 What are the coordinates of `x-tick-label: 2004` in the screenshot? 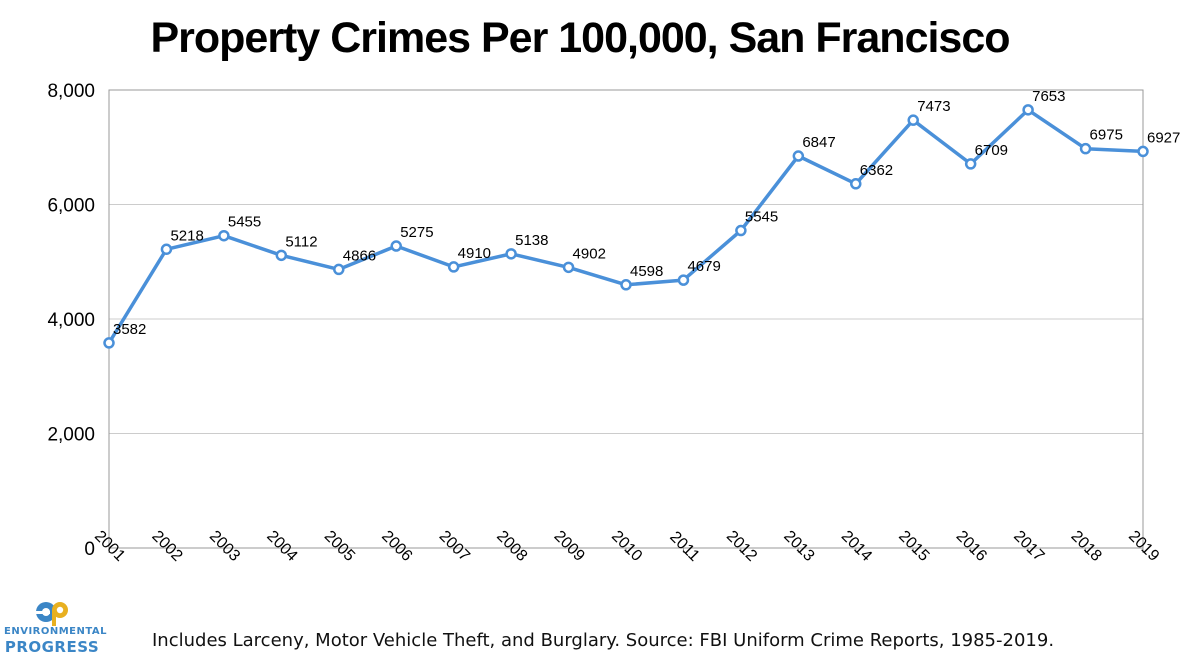 It's located at (281, 546).